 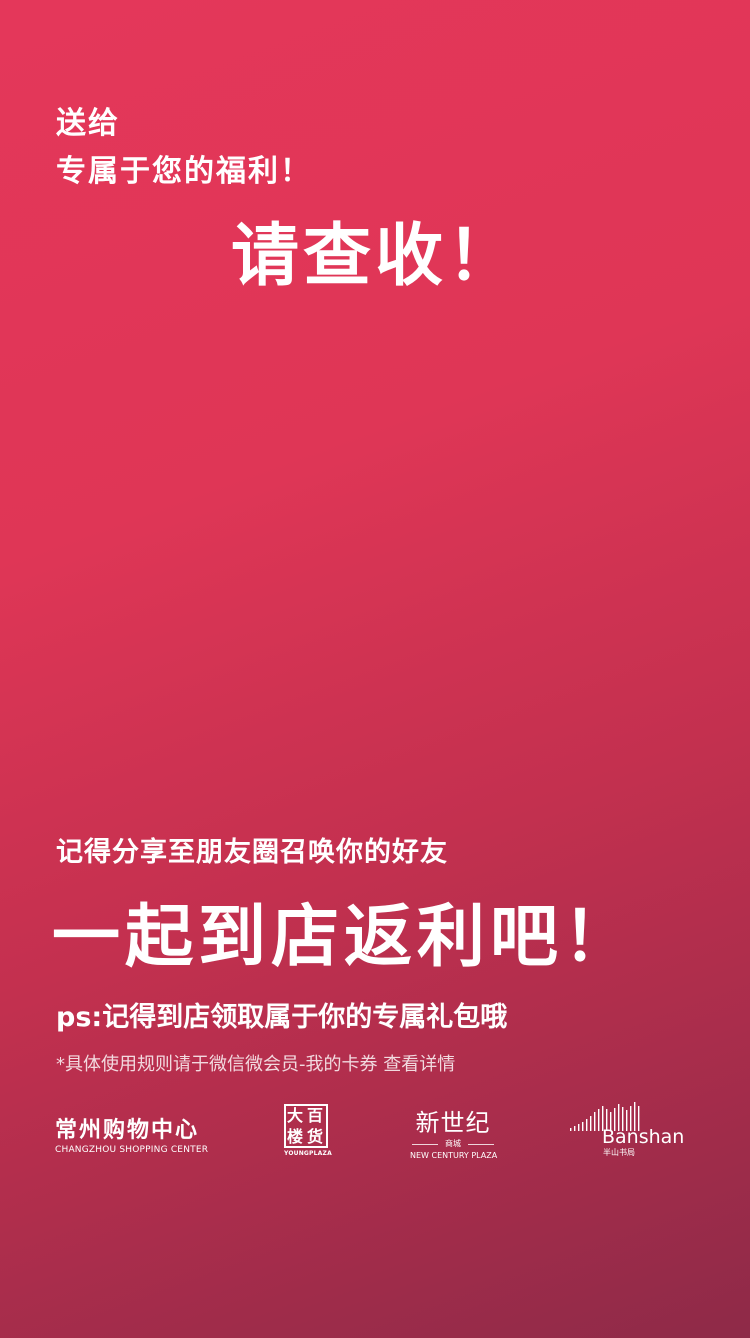 What do you see at coordinates (374, 256) in the screenshot?
I see `headline: 请查收！` at bounding box center [374, 256].